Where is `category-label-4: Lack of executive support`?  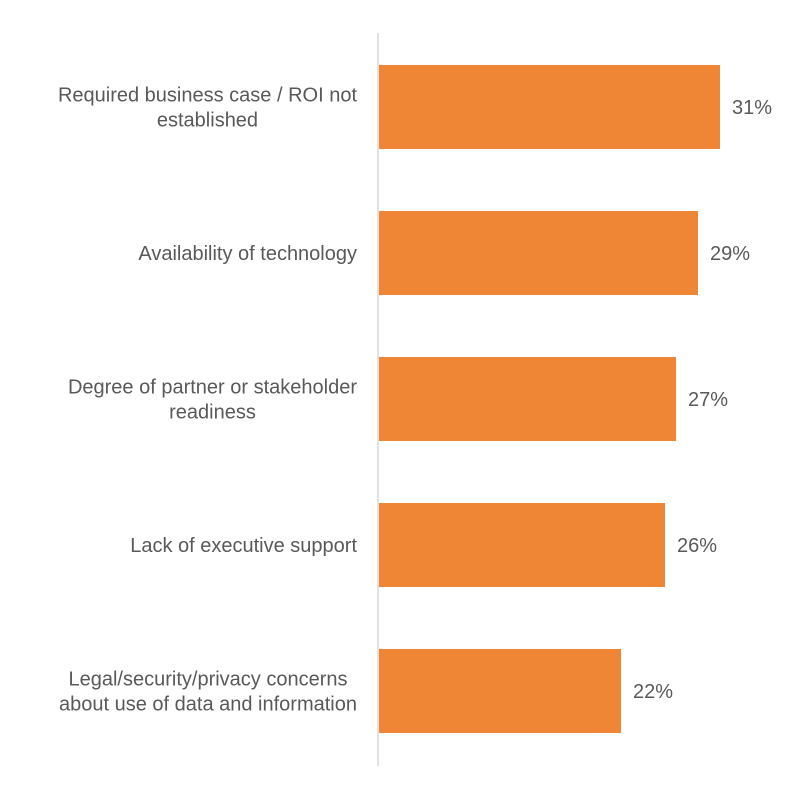
category-label-4: Lack of executive support is located at coordinates (243, 546).